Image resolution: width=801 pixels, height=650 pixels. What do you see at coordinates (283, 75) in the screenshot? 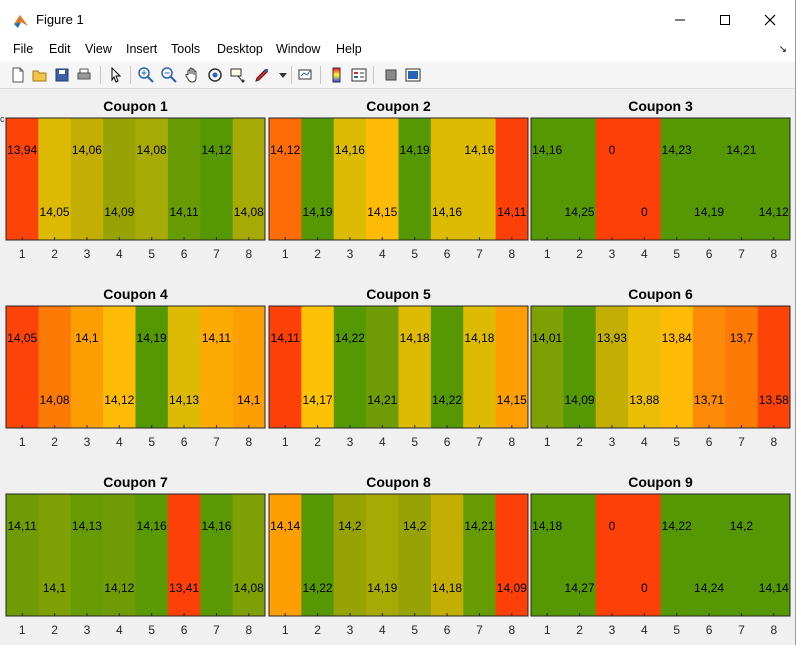
I see `brush-dropdown-icon` at bounding box center [283, 75].